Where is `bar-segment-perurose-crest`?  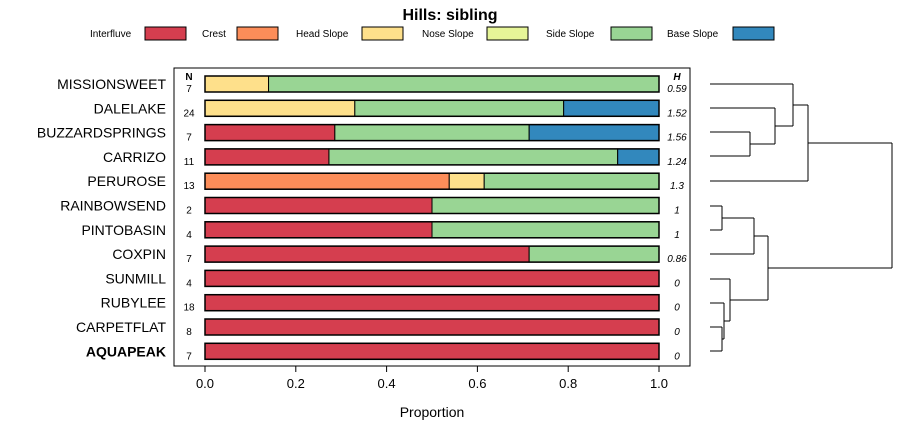
bar-segment-perurose-crest is located at coordinates (327, 181).